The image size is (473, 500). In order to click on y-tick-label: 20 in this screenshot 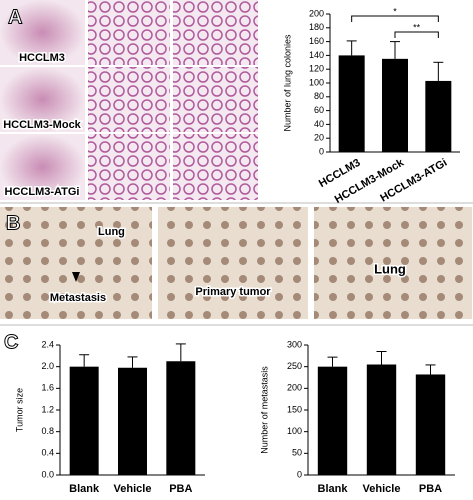, I will do `click(319, 138)`.